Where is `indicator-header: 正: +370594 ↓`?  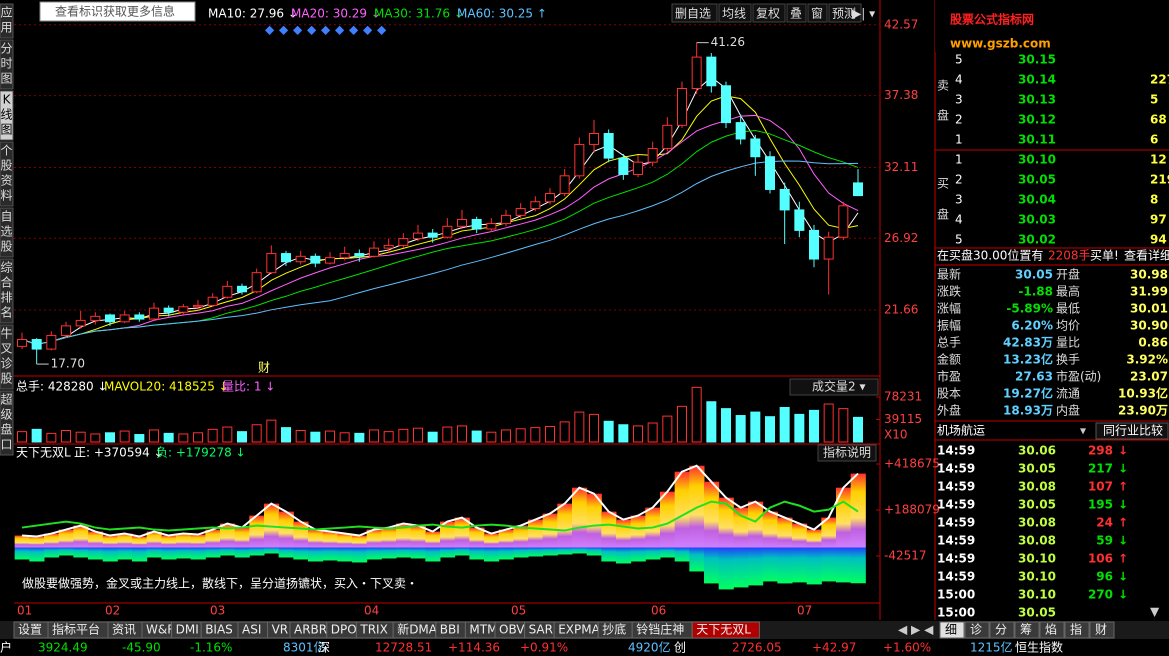
indicator-header: 正: +370594 ↓ is located at coordinates (119, 453).